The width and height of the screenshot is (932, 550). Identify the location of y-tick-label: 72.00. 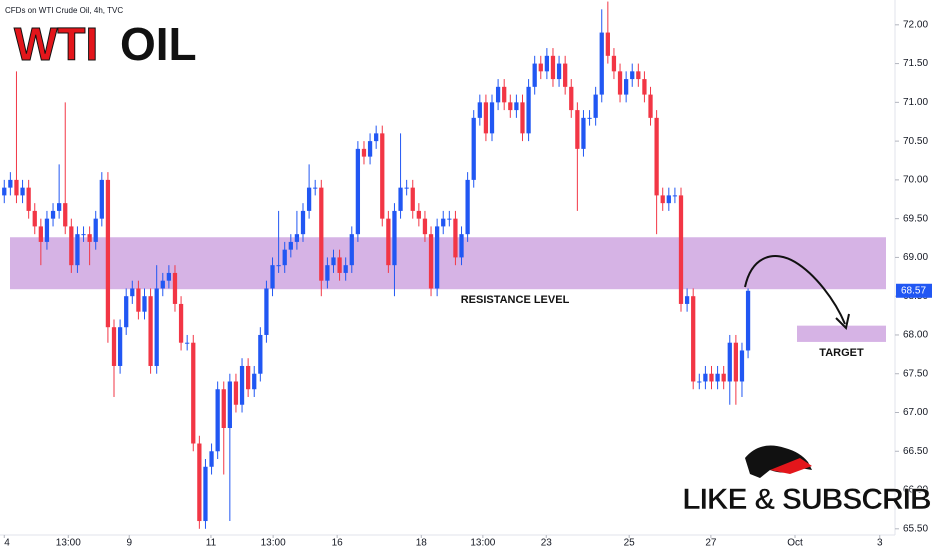
(915, 24).